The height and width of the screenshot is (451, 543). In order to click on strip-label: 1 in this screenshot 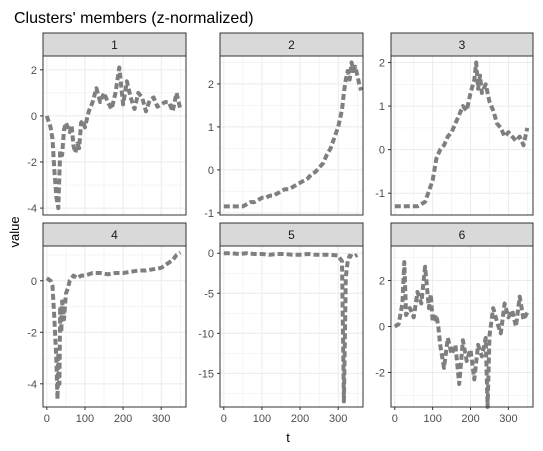, I will do `click(114, 45)`.